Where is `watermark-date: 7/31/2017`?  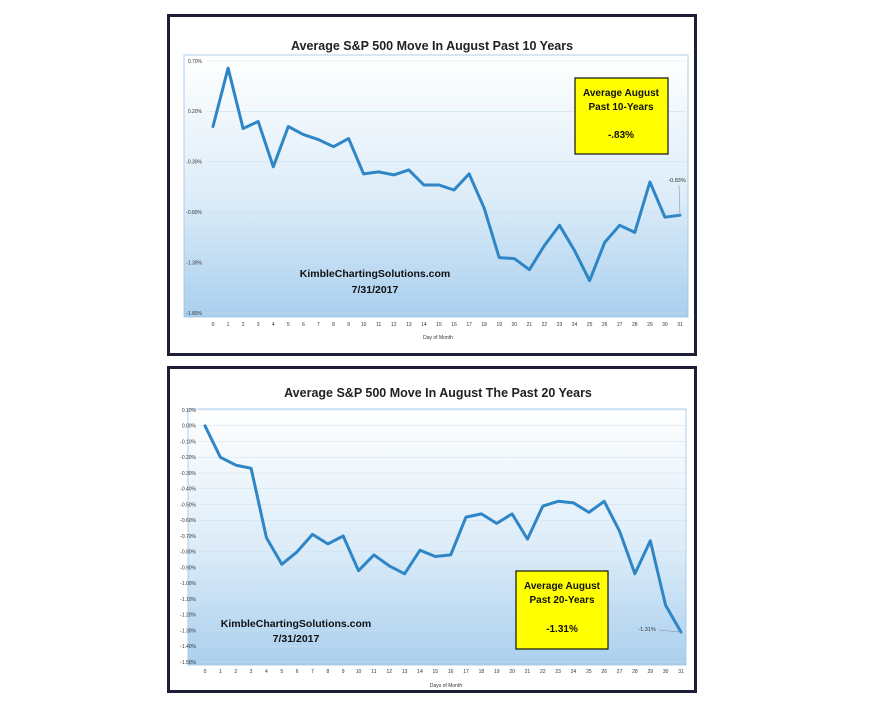
watermark-date: 7/31/2017 is located at coordinates (296, 639).